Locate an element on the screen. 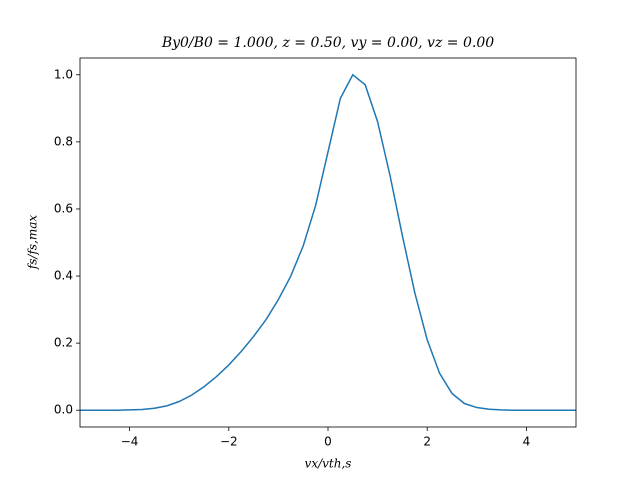 This screenshot has width=640, height=480. y-tick-label: 0.2 is located at coordinates (63, 343).